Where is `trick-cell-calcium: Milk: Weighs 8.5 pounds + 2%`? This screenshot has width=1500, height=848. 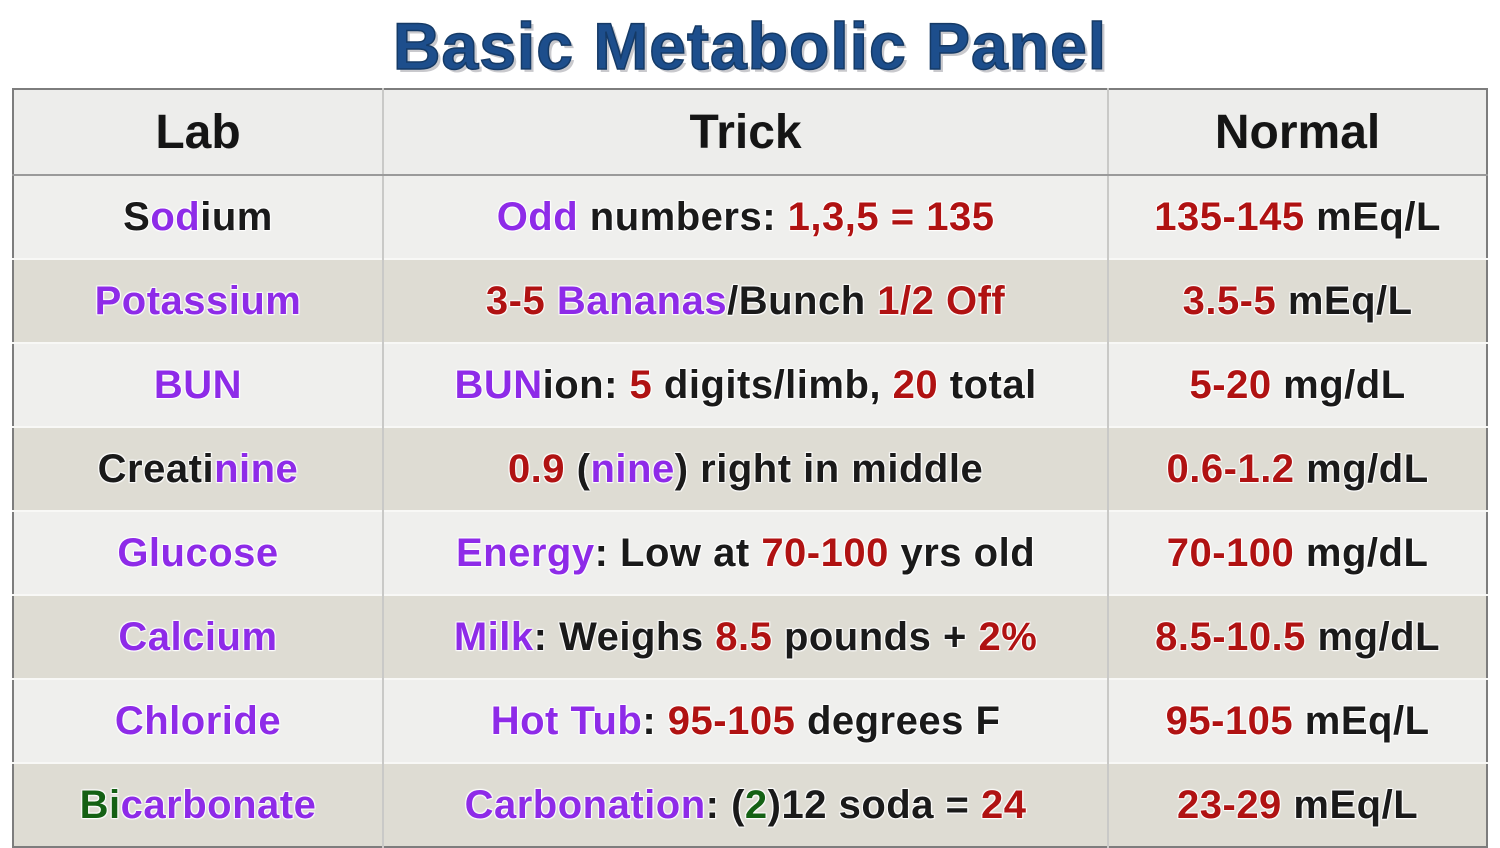 trick-cell-calcium: Milk: Weighs 8.5 pounds + 2% is located at coordinates (745, 637).